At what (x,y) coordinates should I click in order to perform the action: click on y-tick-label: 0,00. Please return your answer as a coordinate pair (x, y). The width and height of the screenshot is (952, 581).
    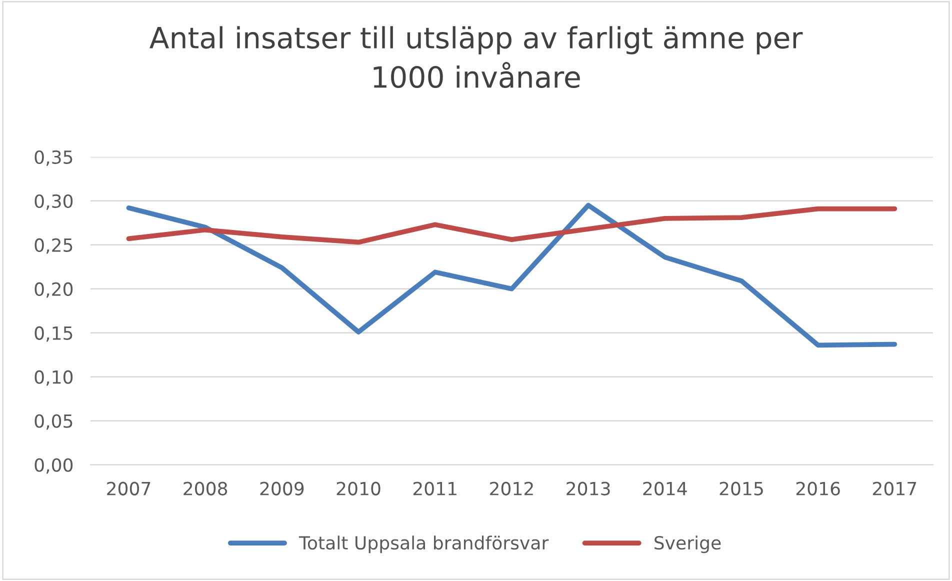
    Looking at the image, I should click on (53, 466).